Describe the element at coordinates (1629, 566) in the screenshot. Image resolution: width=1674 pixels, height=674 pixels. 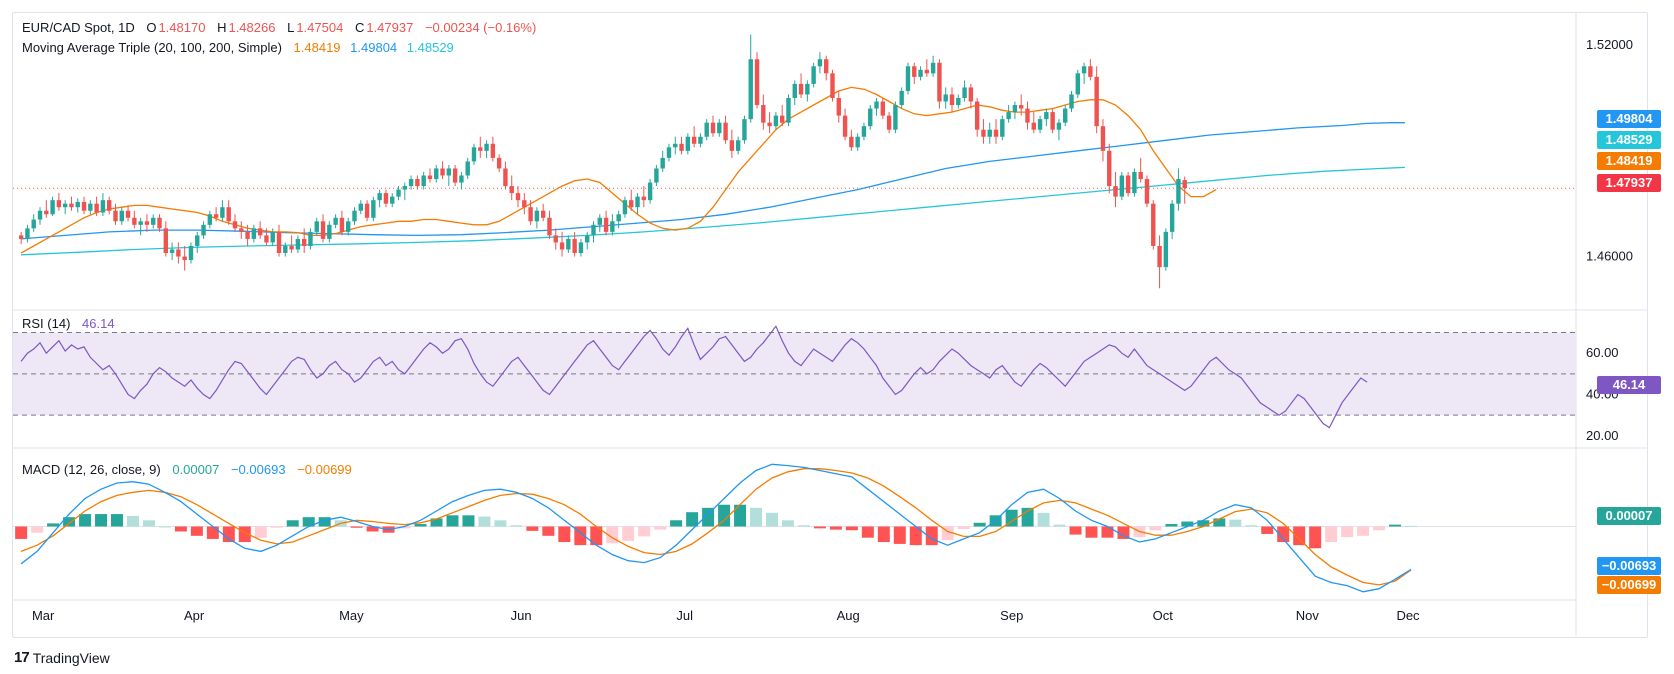
I see `macd-badge: −0.00693` at that location.